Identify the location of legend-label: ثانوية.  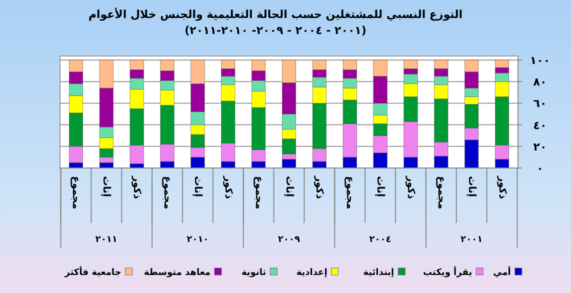
(253, 273).